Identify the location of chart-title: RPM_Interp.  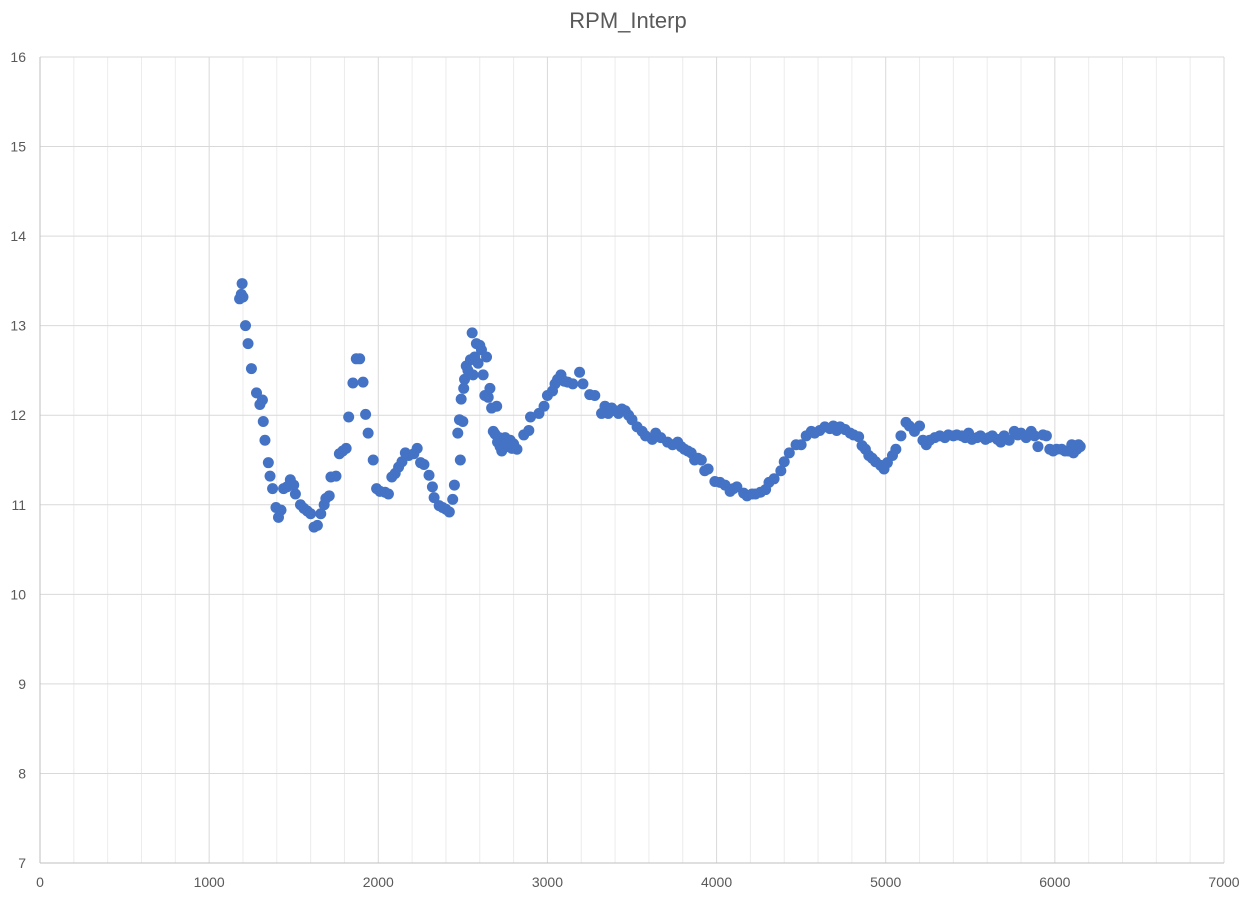
(627, 20).